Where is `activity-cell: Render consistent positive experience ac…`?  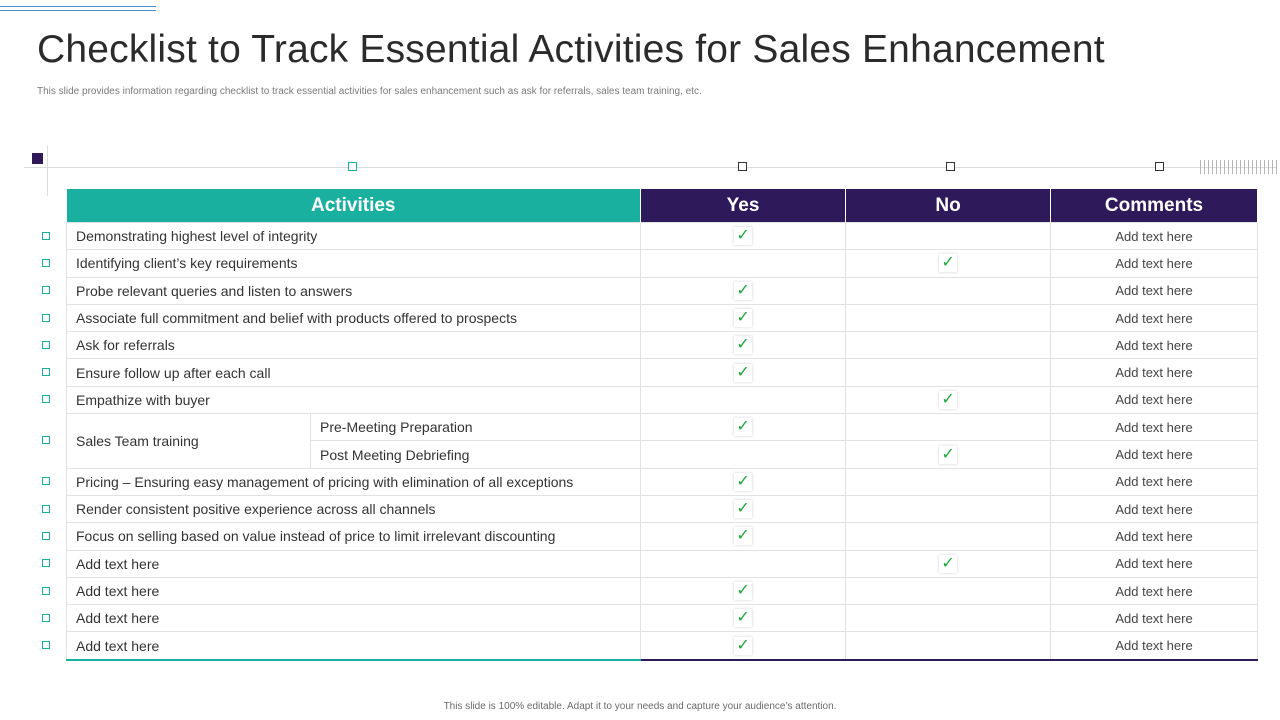 activity-cell: Render consistent positive experience ac… is located at coordinates (353, 509).